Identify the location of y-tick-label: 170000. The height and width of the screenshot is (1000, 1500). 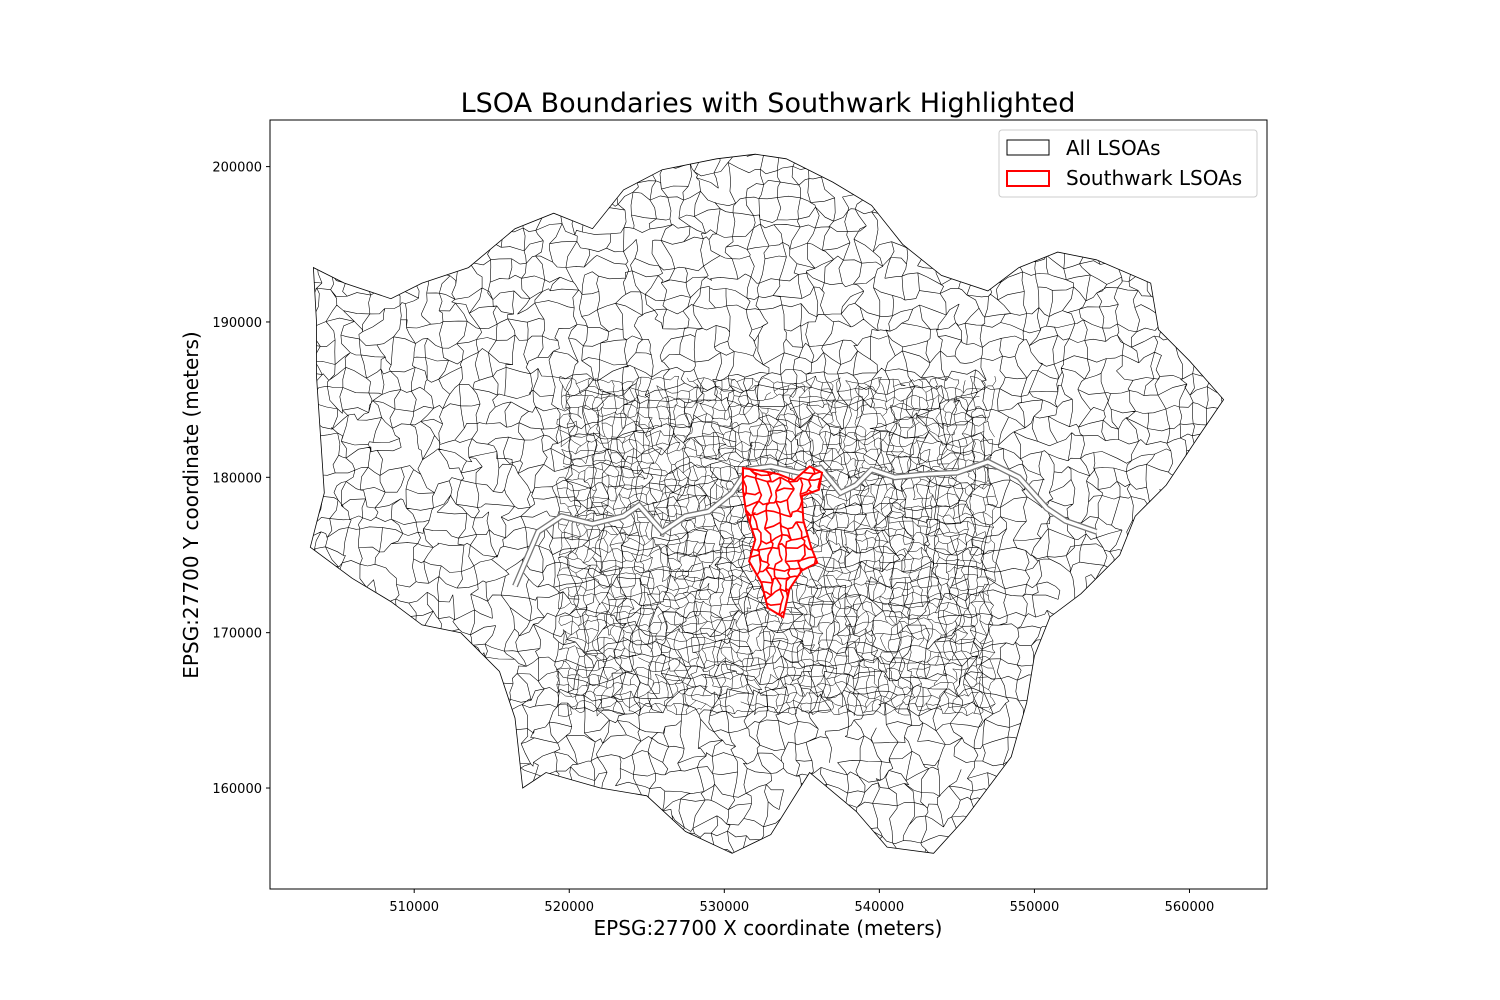
(237, 634).